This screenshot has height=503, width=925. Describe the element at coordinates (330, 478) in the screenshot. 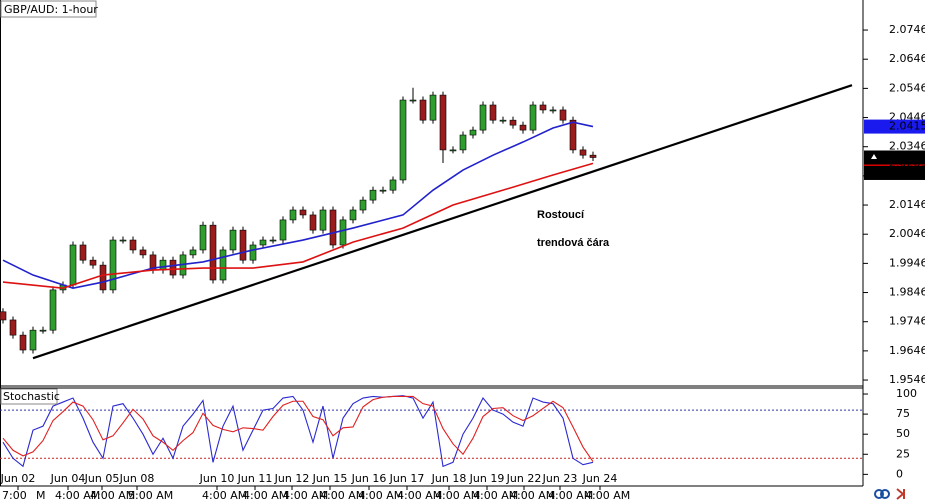

I see `x-tick-label: Jun 15` at that location.